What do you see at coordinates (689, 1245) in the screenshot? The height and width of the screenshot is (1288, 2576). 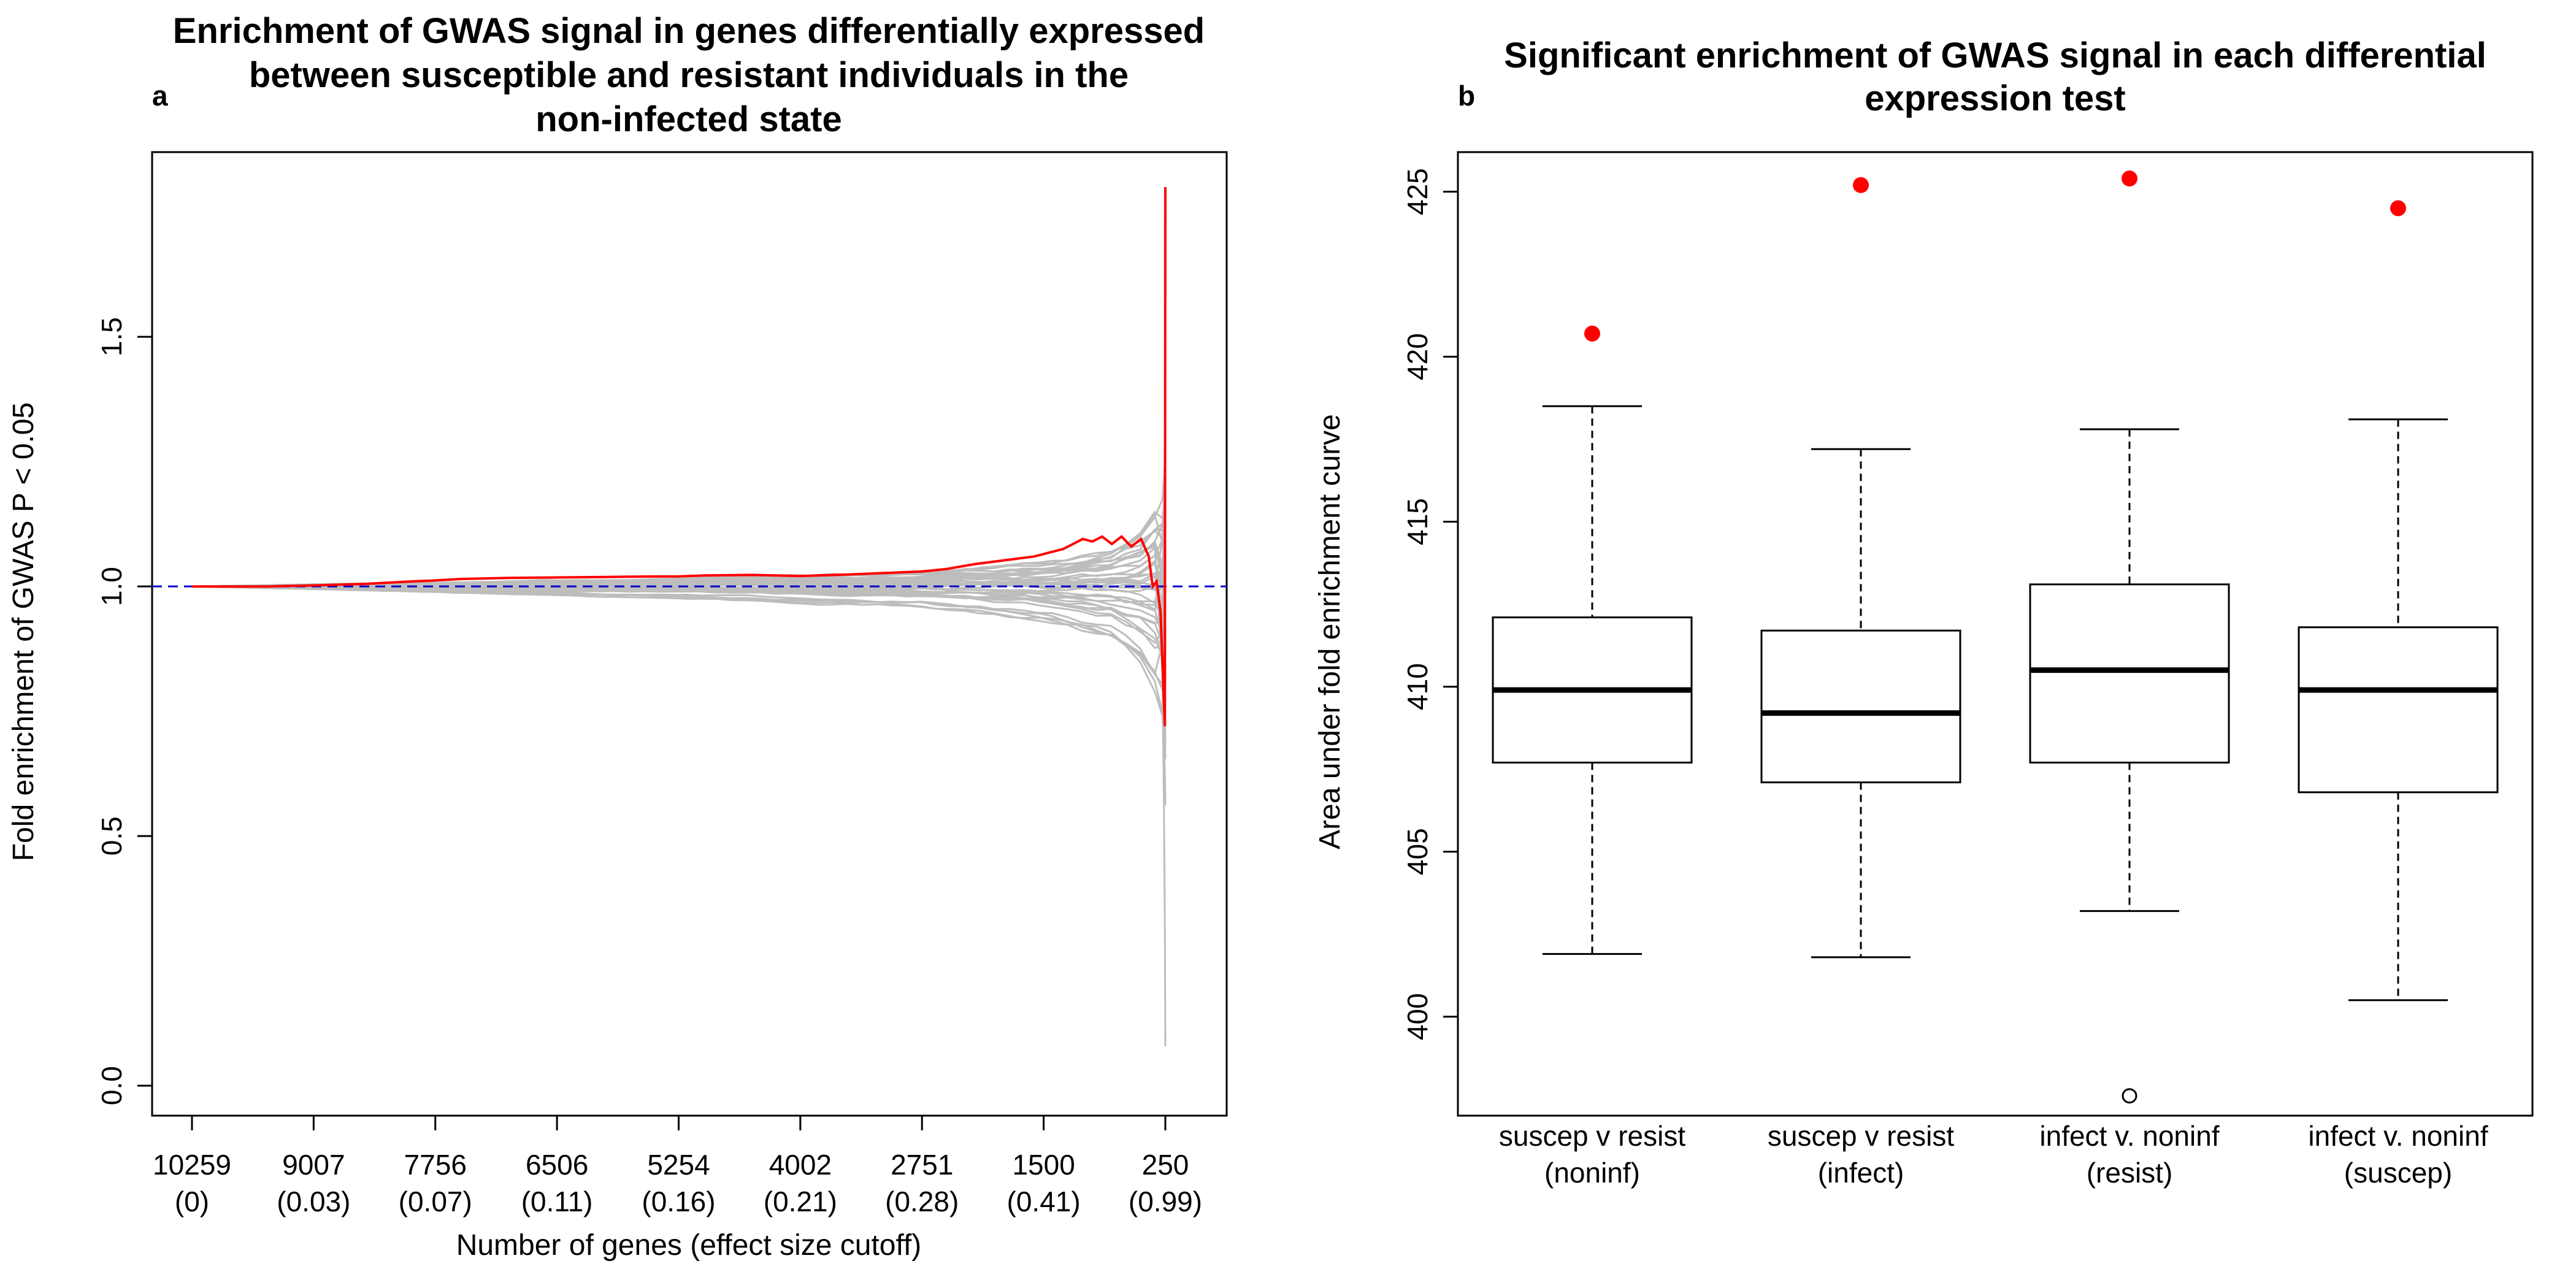 I see `panel-a-x-axis-label: Number of genes (effect size cutoff)` at bounding box center [689, 1245].